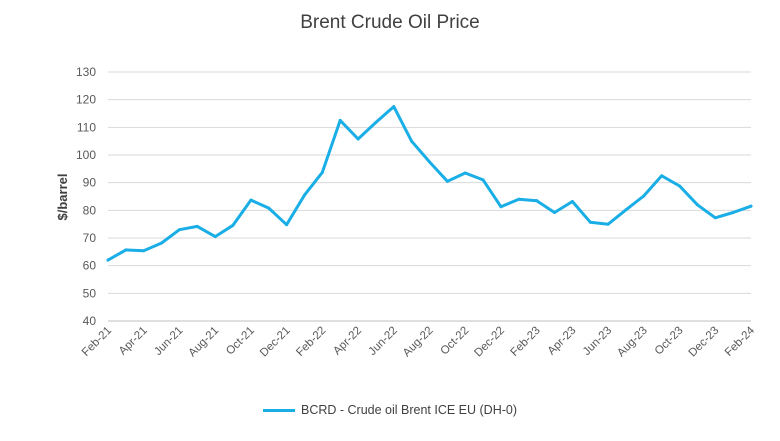 The width and height of the screenshot is (780, 441). Describe the element at coordinates (90, 210) in the screenshot. I see `y-tick-label: 80` at that location.